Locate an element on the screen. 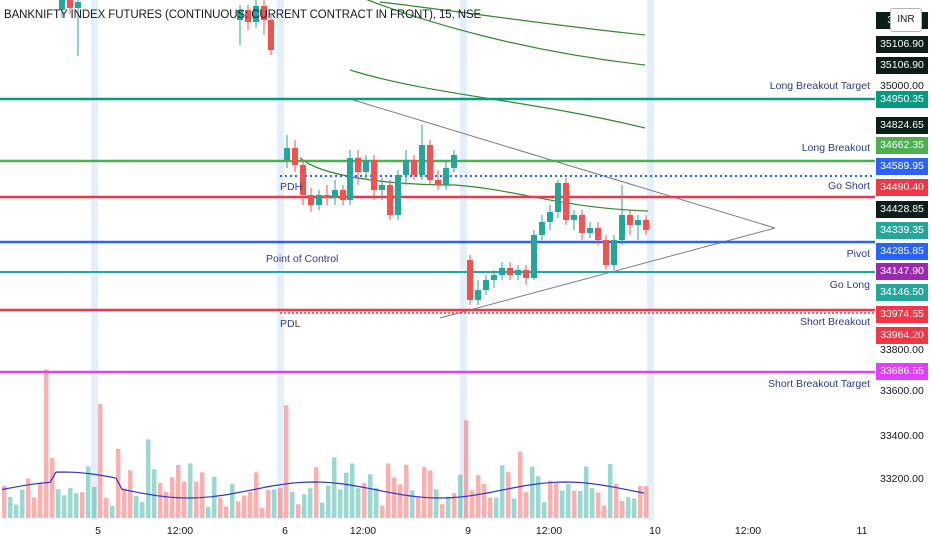 This screenshot has height=550, width=932. session-highlight is located at coordinates (94, 260).